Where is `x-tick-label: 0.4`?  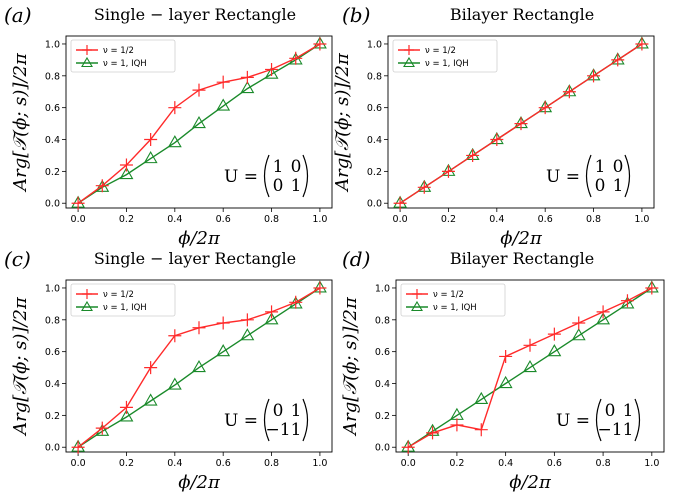
x-tick-label: 0.4 is located at coordinates (174, 219).